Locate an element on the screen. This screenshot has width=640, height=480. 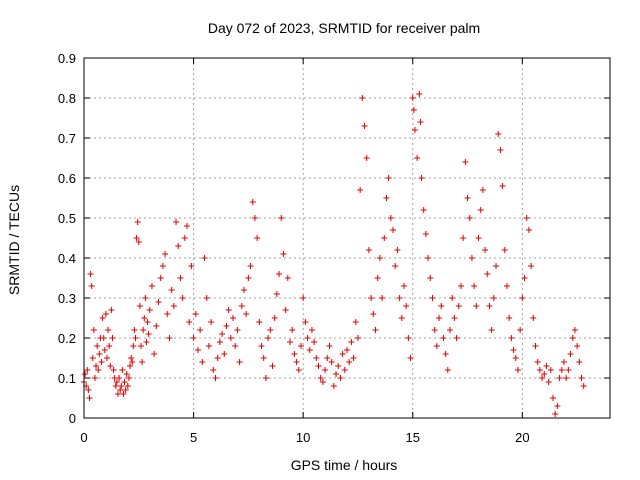
x-tick-label: 10 is located at coordinates (303, 437).